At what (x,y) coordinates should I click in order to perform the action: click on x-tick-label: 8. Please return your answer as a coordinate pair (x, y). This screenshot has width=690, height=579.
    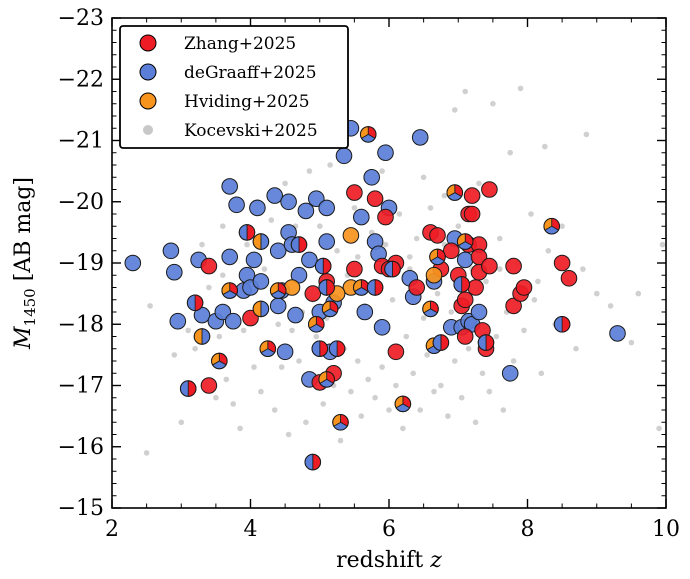
    Looking at the image, I should click on (528, 529).